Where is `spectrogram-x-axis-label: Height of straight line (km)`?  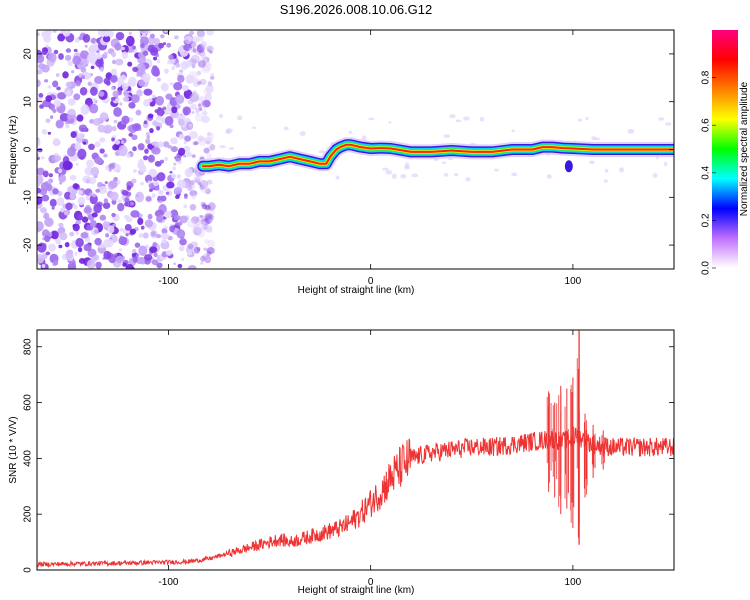
spectrogram-x-axis-label: Height of straight line (km) is located at coordinates (356, 290).